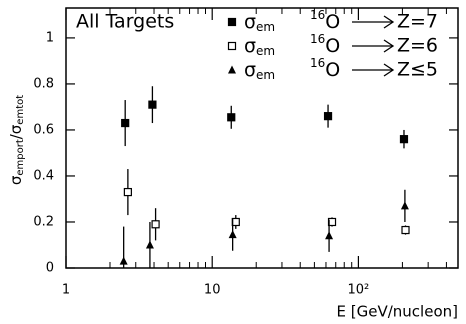 The height and width of the screenshot is (324, 466). What do you see at coordinates (50, 268) in the screenshot?
I see `y-tick-label: 0` at bounding box center [50, 268].